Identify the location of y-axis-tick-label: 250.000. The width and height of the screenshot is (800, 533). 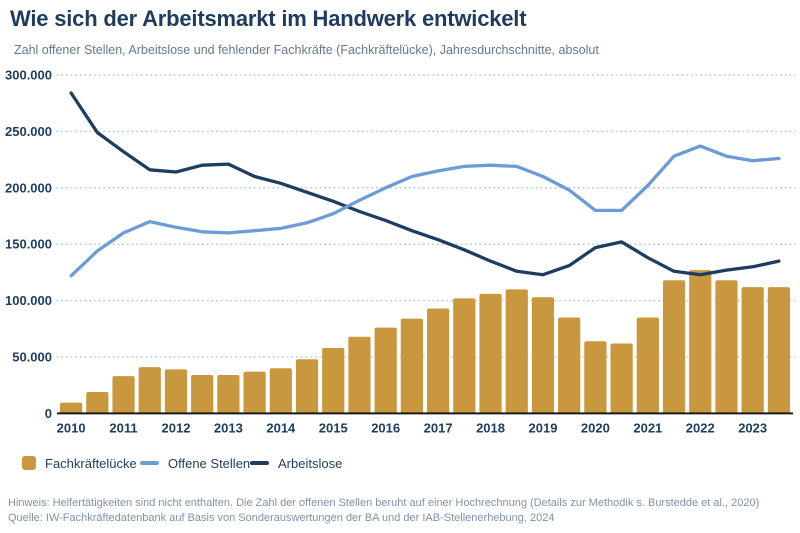
(28, 131).